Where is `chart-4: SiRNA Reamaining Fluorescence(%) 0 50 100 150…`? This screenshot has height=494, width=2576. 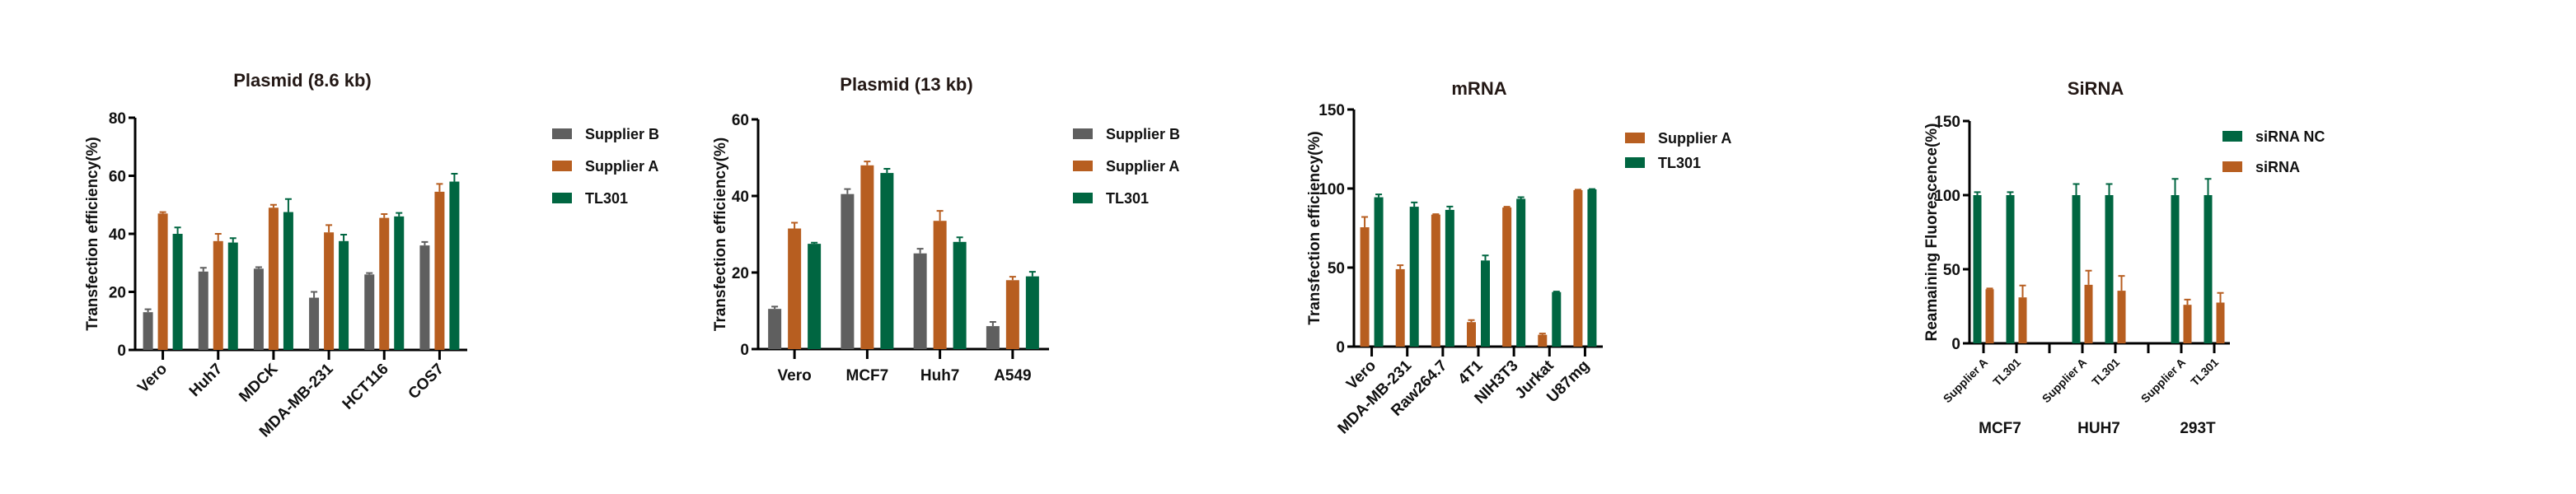 chart-4: SiRNA Reamaining Fluorescence(%) 0 50 100 150… is located at coordinates (2124, 257).